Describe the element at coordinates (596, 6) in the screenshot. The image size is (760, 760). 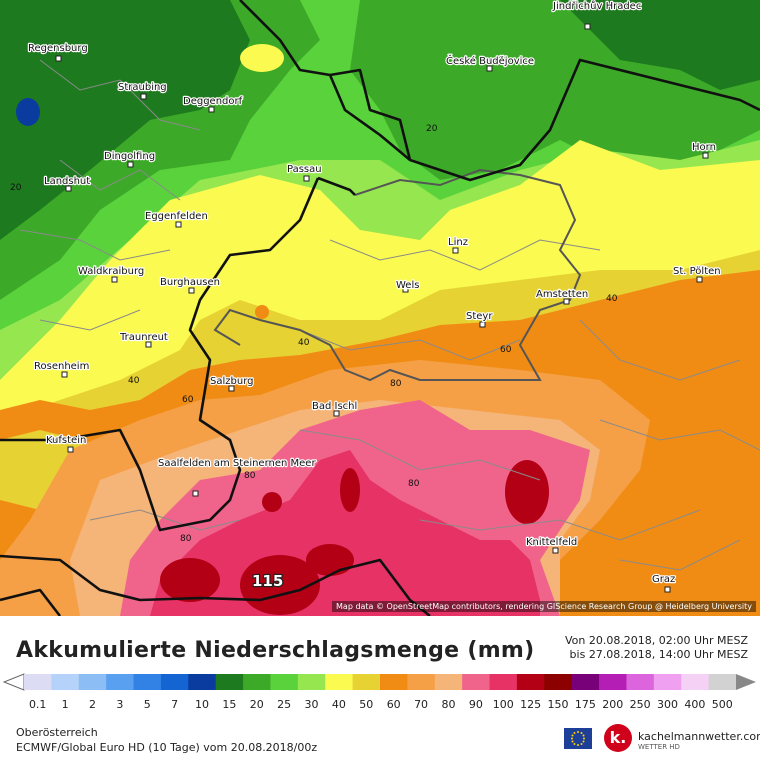
I see `city-label: Jindřichův Hradec` at that location.